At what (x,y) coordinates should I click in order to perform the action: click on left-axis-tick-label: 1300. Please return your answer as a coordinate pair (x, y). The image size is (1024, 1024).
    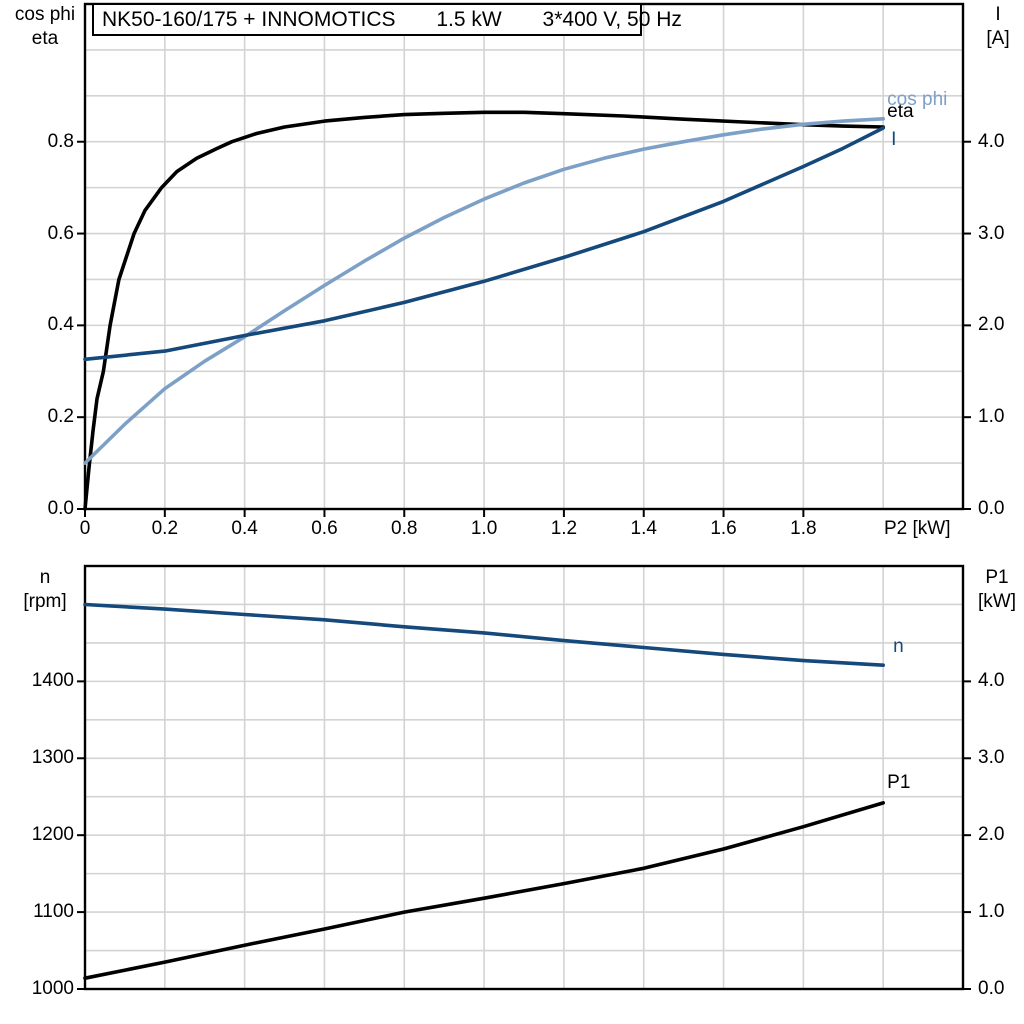
    Looking at the image, I should click on (52, 758).